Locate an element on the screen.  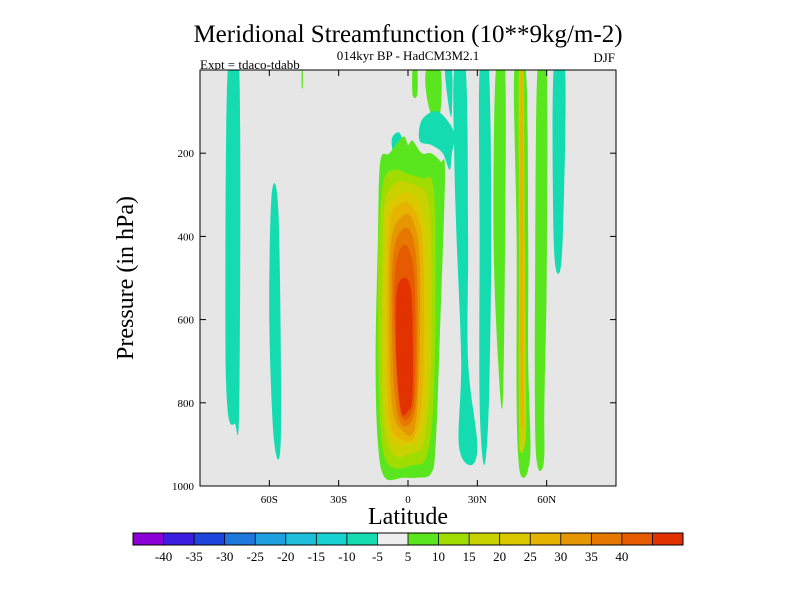
chart-subtitle: 014kyr BP - HadCM3M2.1 is located at coordinates (408, 55).